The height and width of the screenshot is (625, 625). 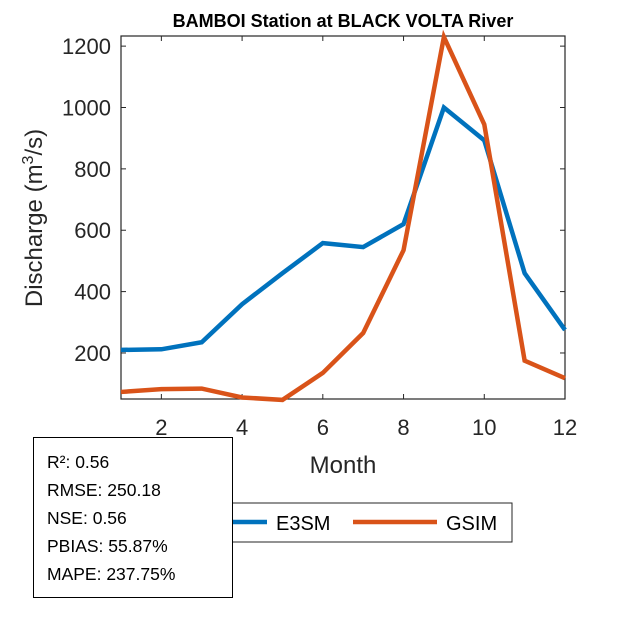 What do you see at coordinates (86, 107) in the screenshot?
I see `y-tick-label: 1000` at bounding box center [86, 107].